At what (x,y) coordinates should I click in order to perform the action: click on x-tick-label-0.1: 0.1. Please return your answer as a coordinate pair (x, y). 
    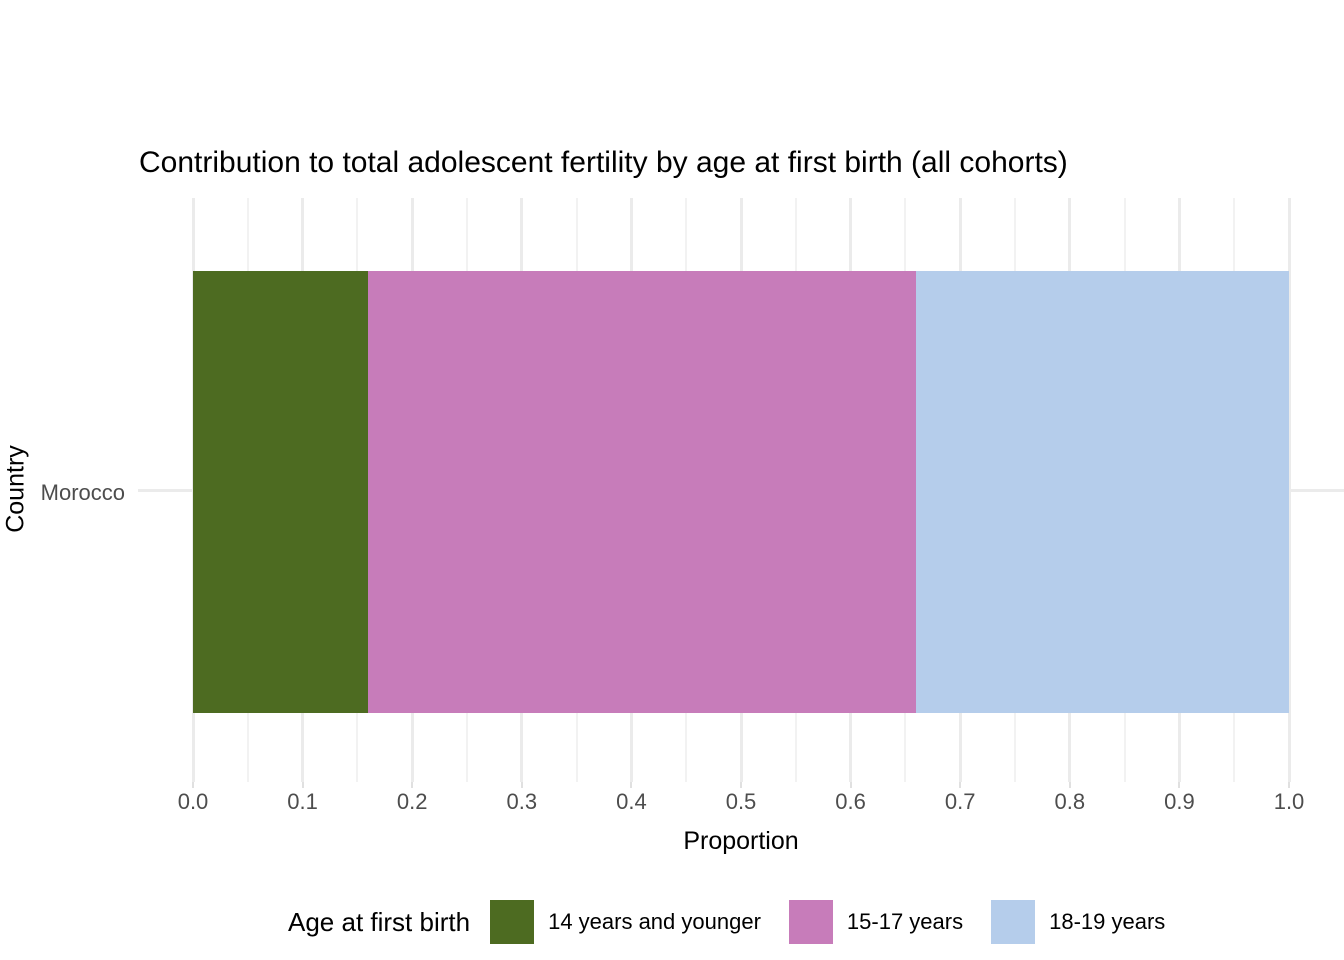
    Looking at the image, I should click on (302, 801).